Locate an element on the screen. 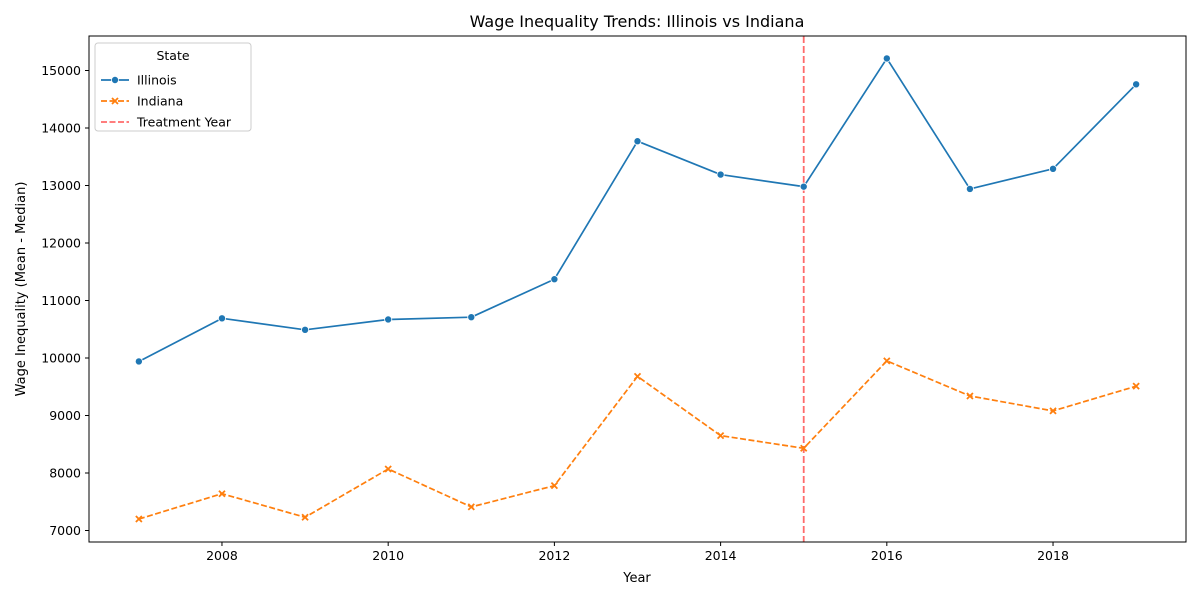 The width and height of the screenshot is (1200, 600). y-tick-label: 13000 is located at coordinates (61, 185).